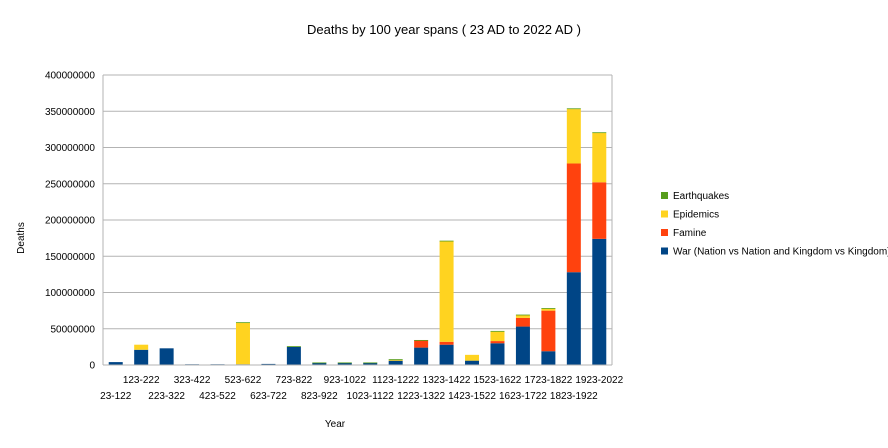 This screenshot has height=448, width=888. I want to click on y-tick-label: 0, so click(92, 366).